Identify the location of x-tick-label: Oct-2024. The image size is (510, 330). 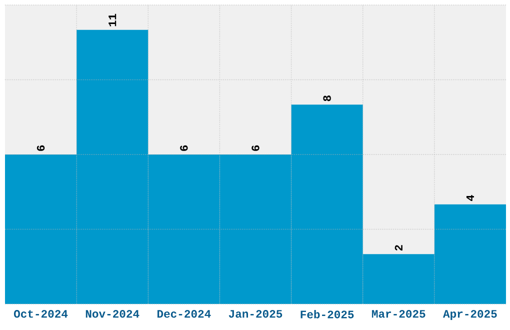
(41, 314).